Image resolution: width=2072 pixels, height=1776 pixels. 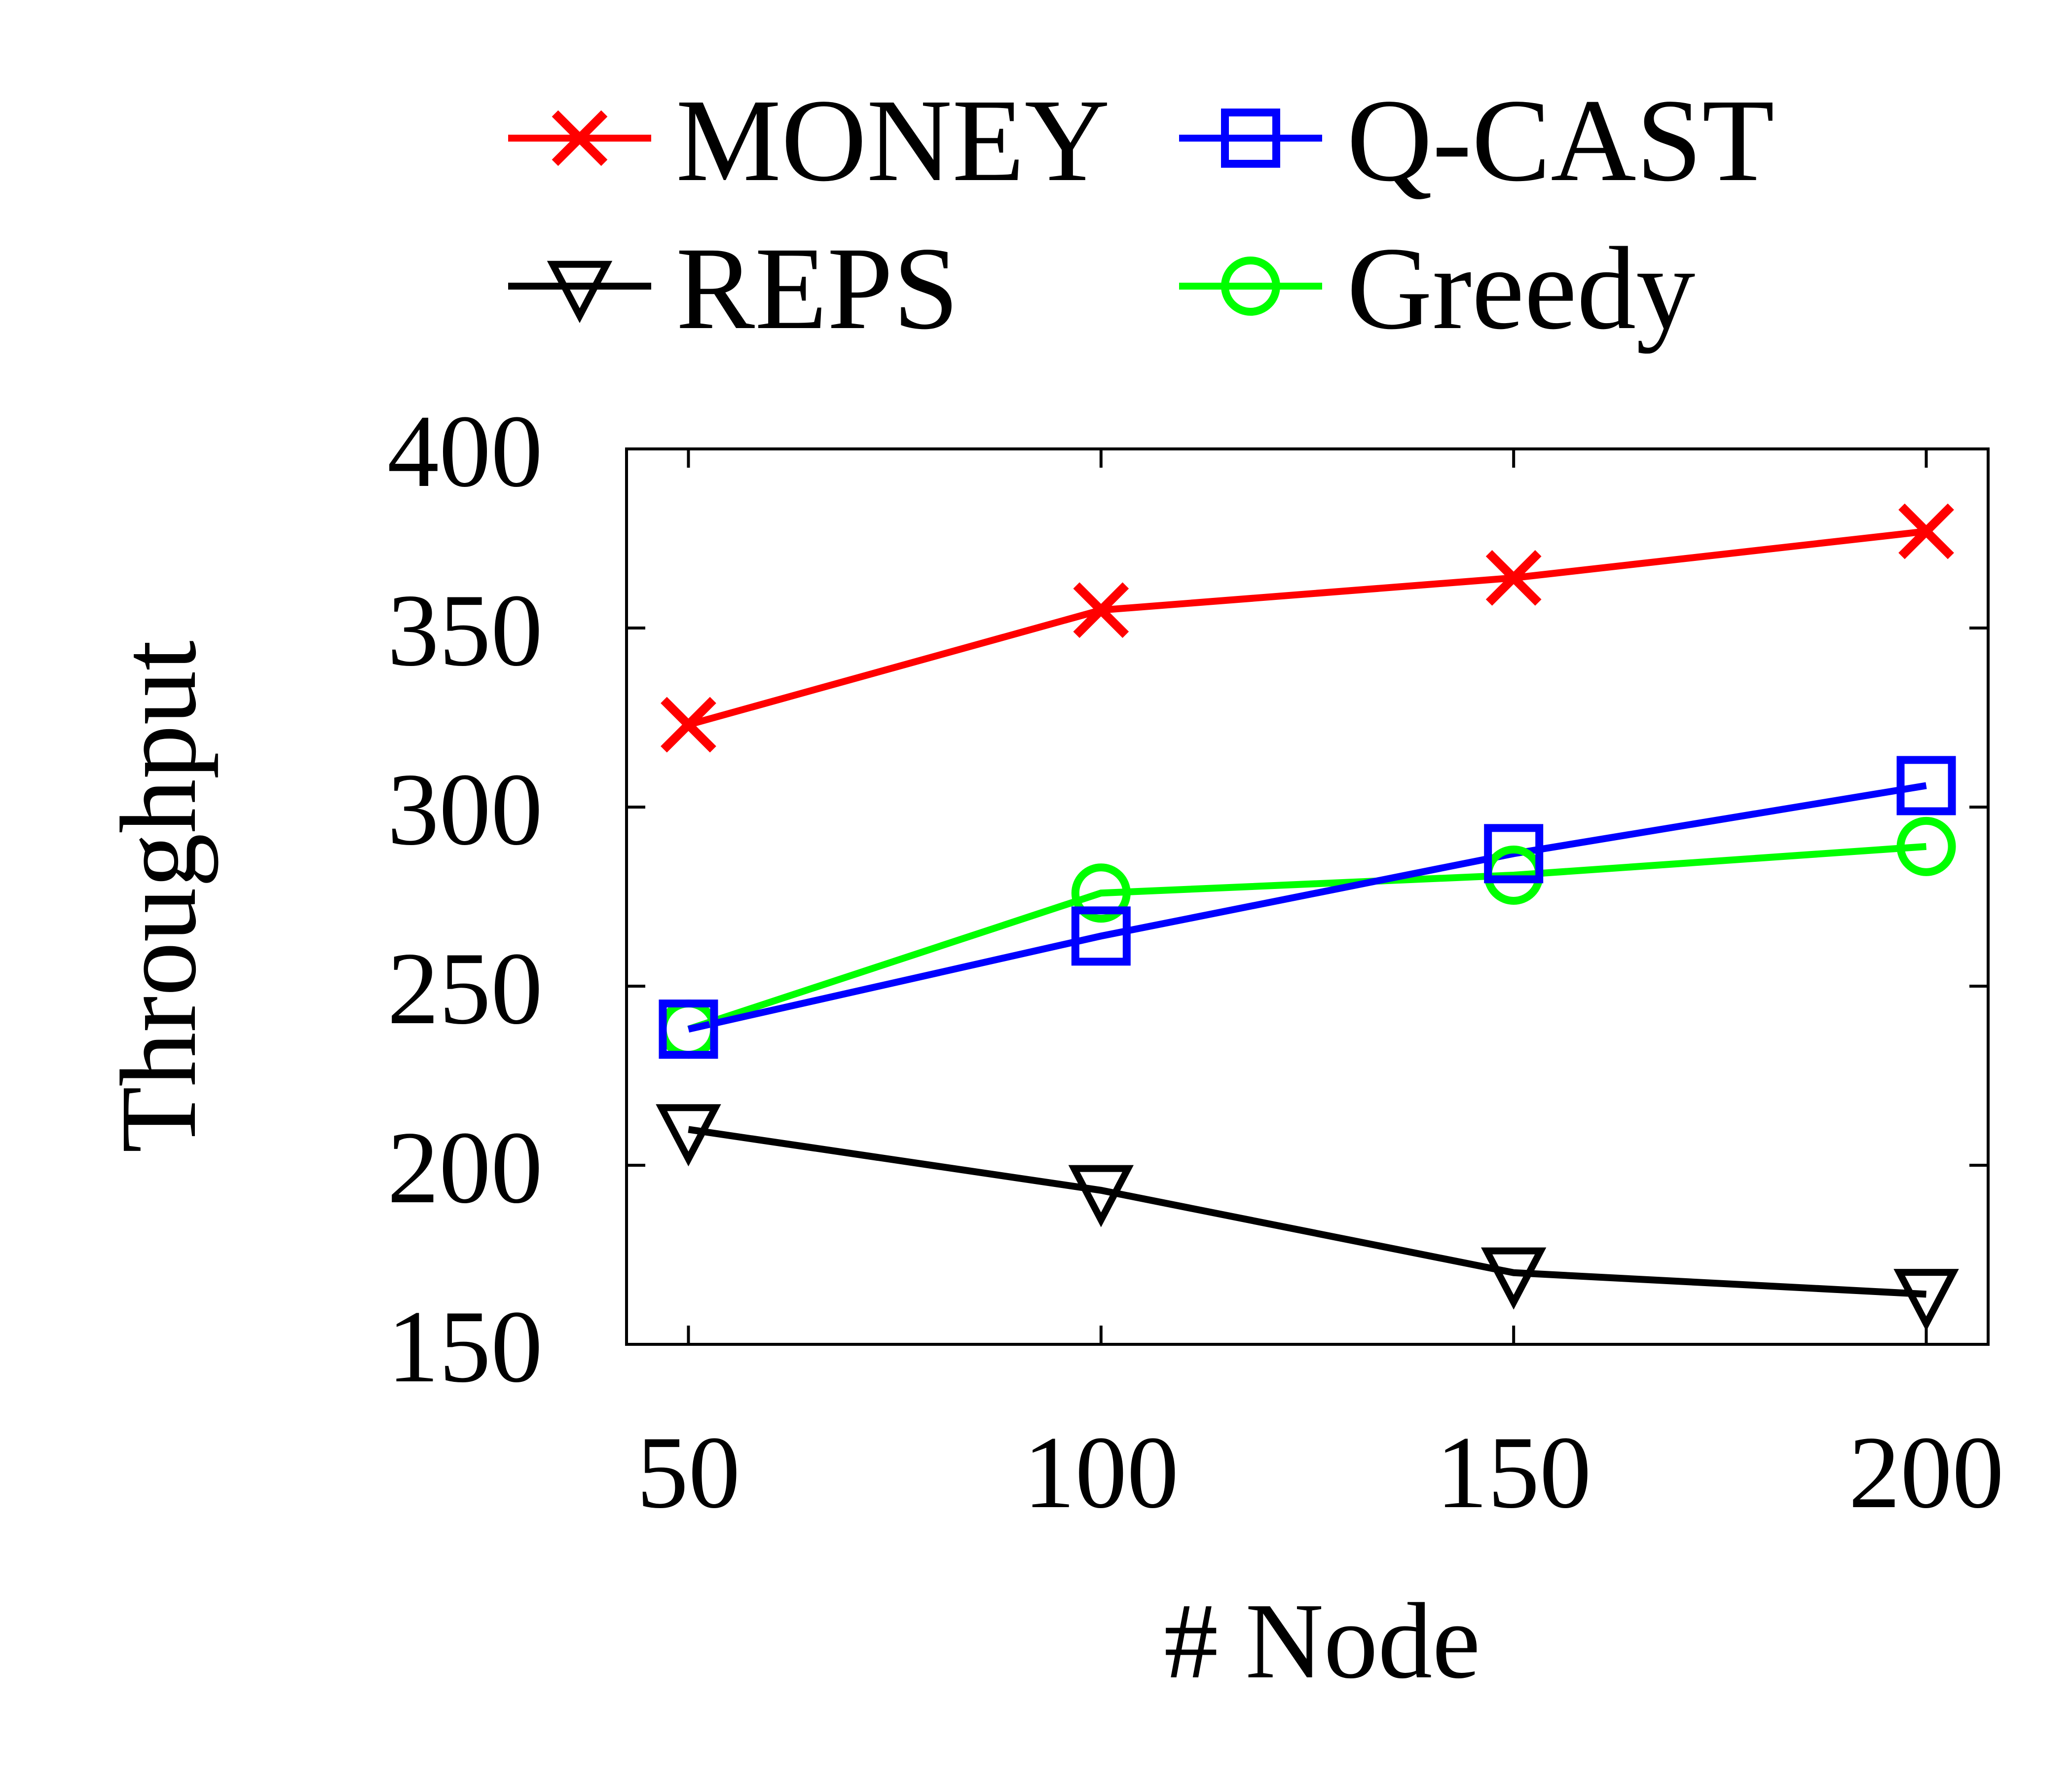 I want to click on legend-marker-reps, so click(x=580, y=292).